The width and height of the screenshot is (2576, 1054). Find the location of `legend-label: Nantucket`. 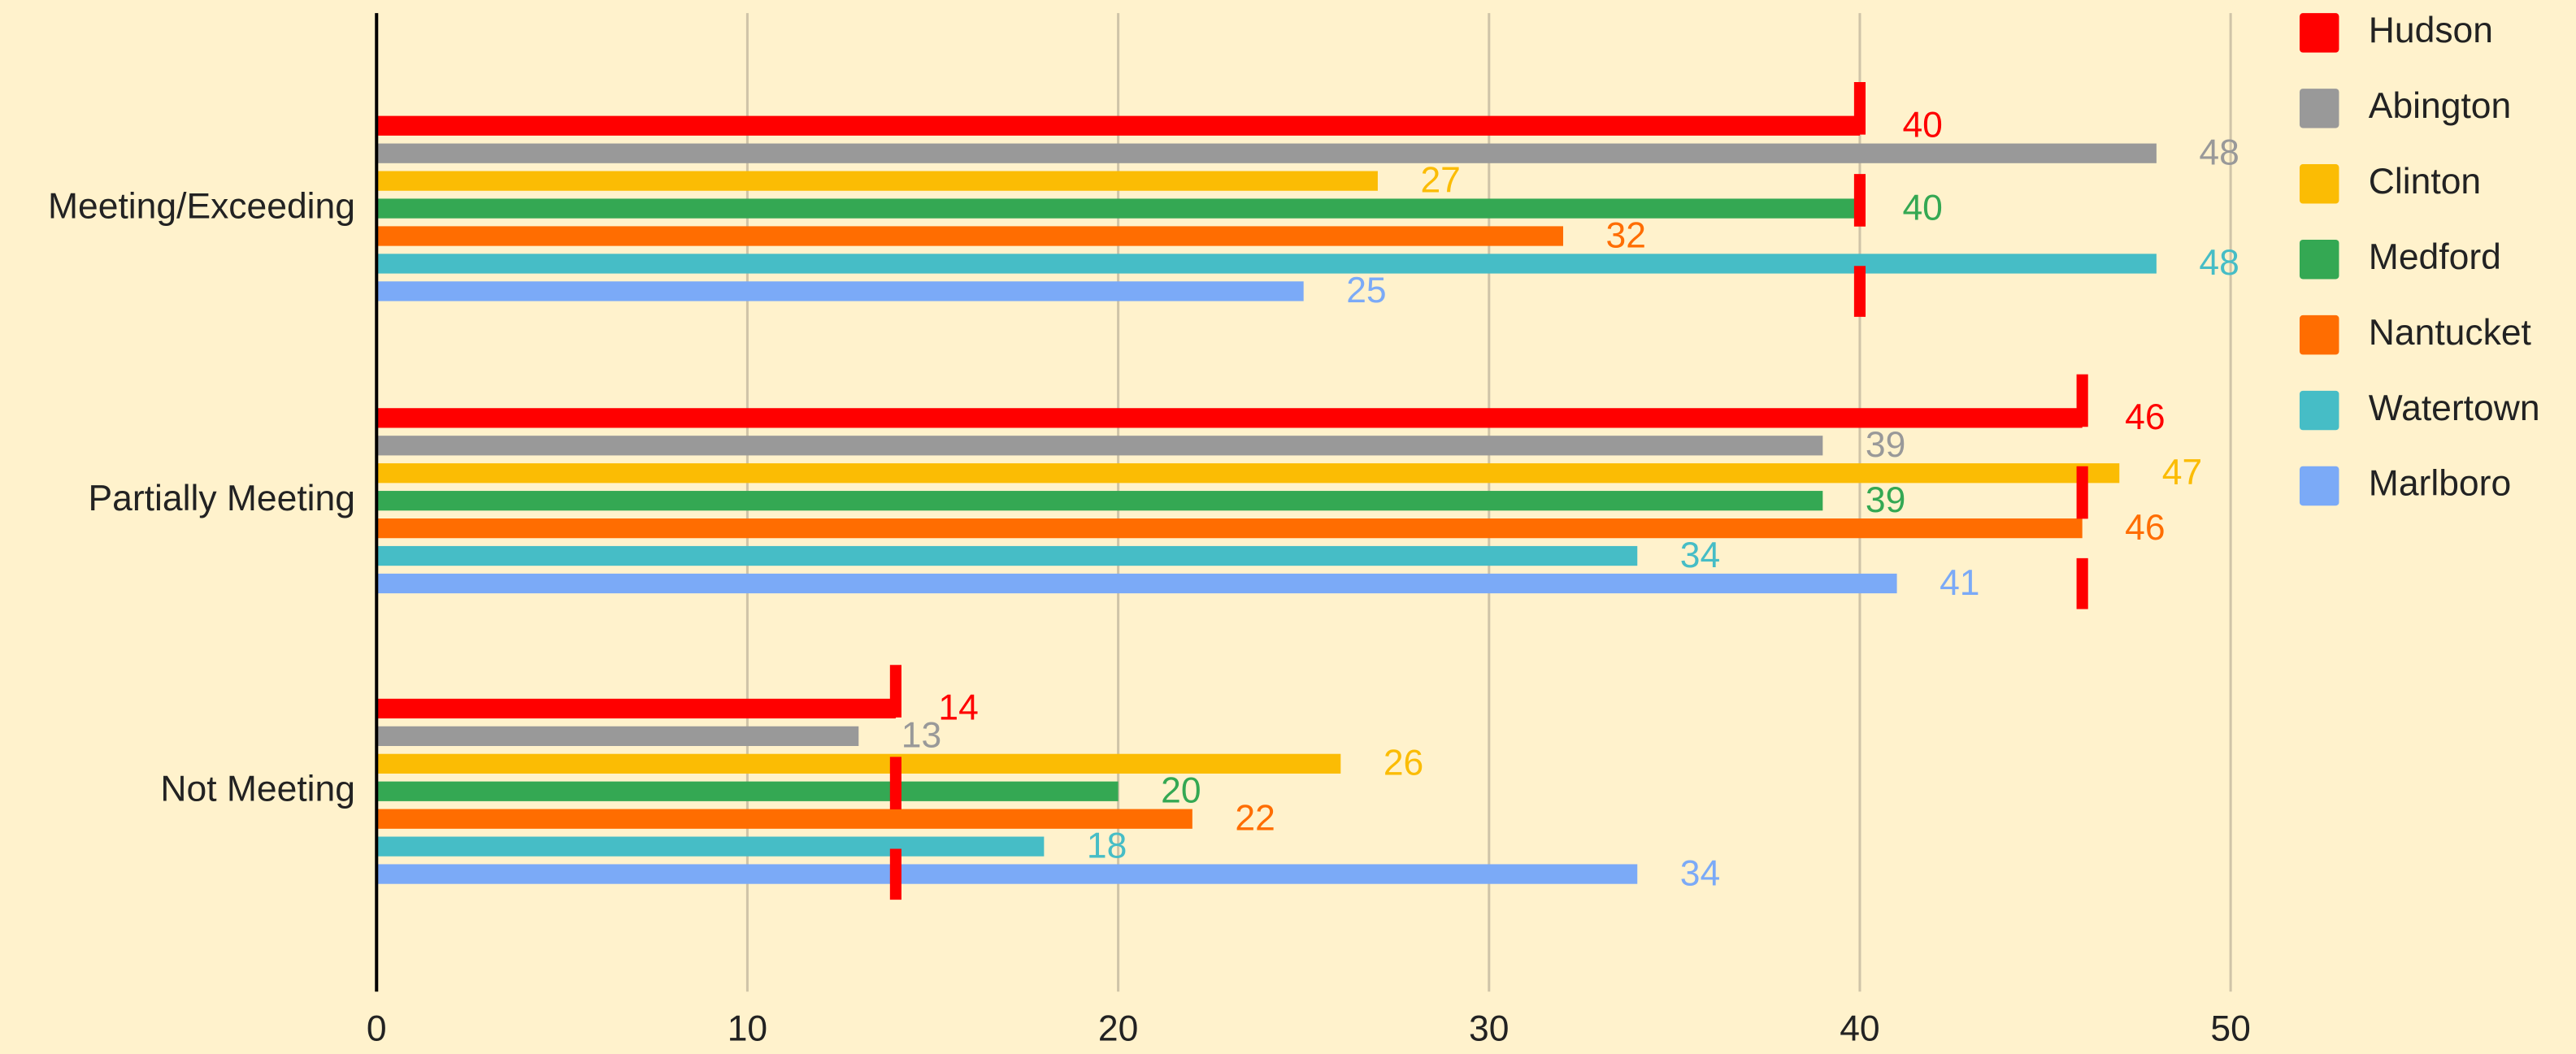

legend-label: Nantucket is located at coordinates (2450, 333).